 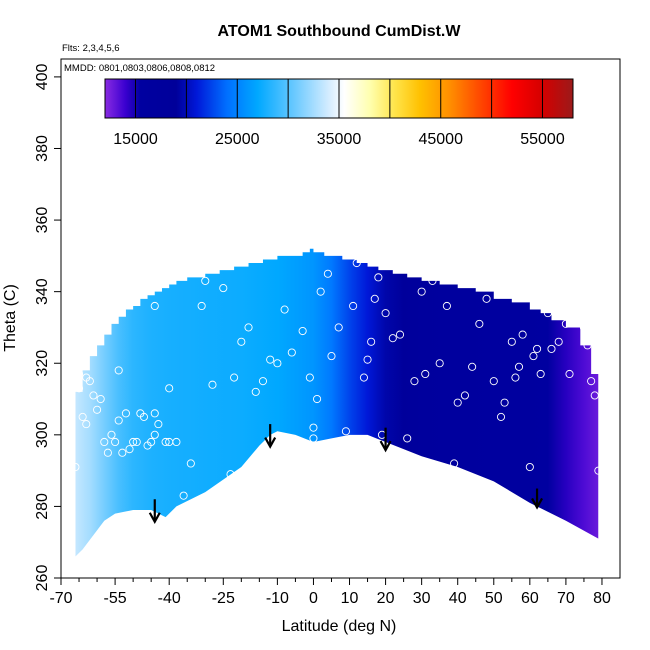 I want to click on x-tick-label: 40, so click(x=458, y=598).